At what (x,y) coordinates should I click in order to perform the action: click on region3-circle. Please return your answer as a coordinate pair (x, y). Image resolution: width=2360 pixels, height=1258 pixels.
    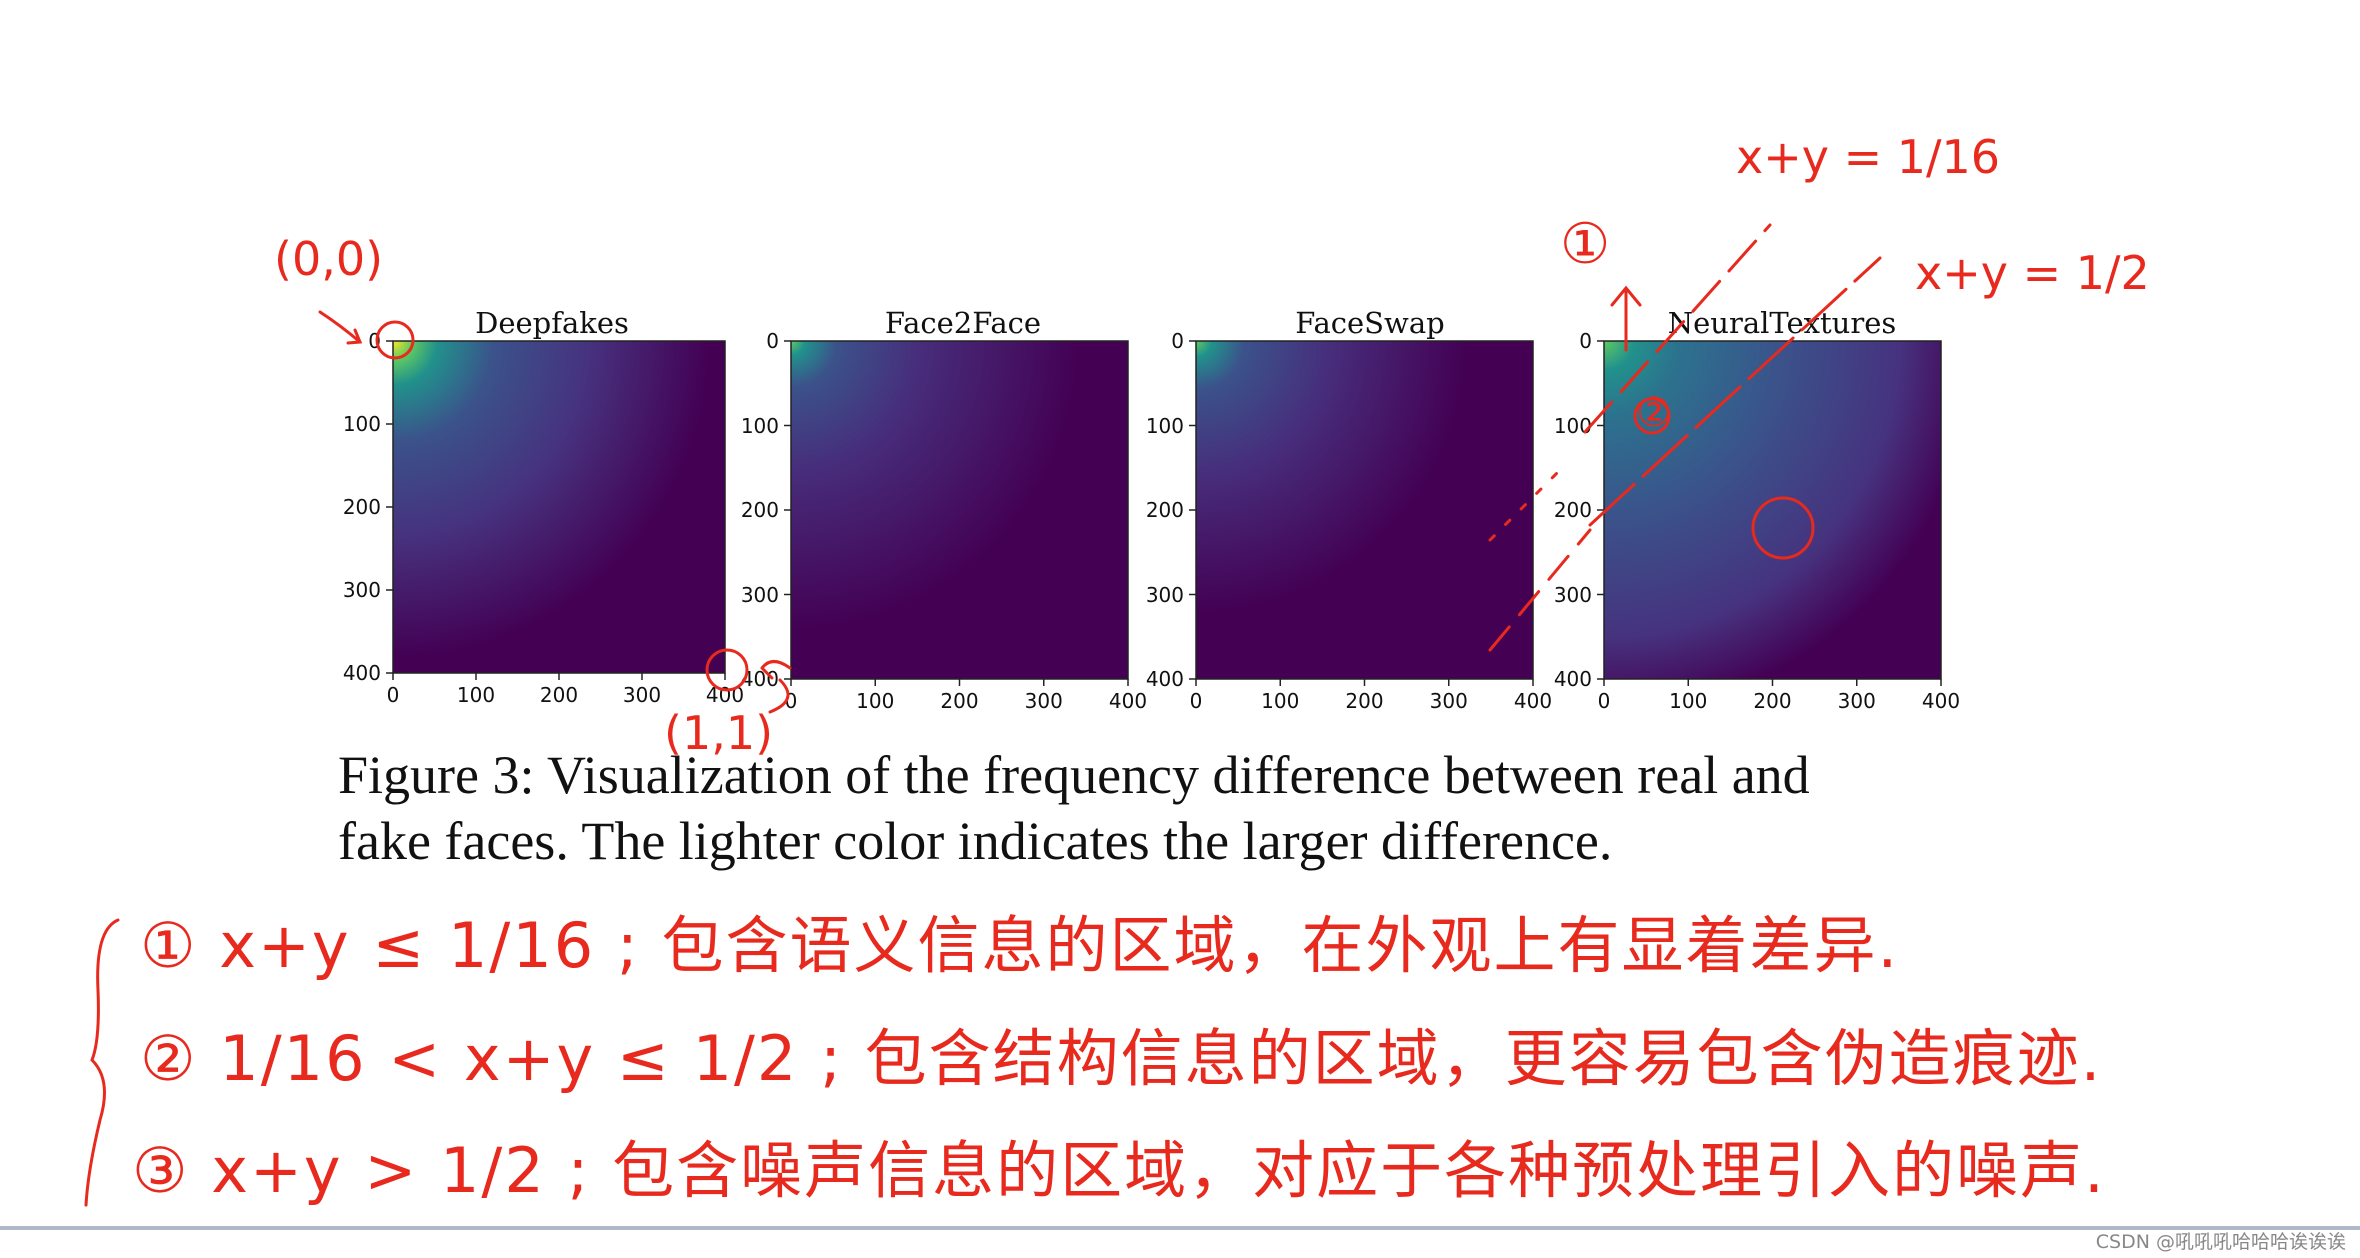
    Looking at the image, I should click on (1783, 528).